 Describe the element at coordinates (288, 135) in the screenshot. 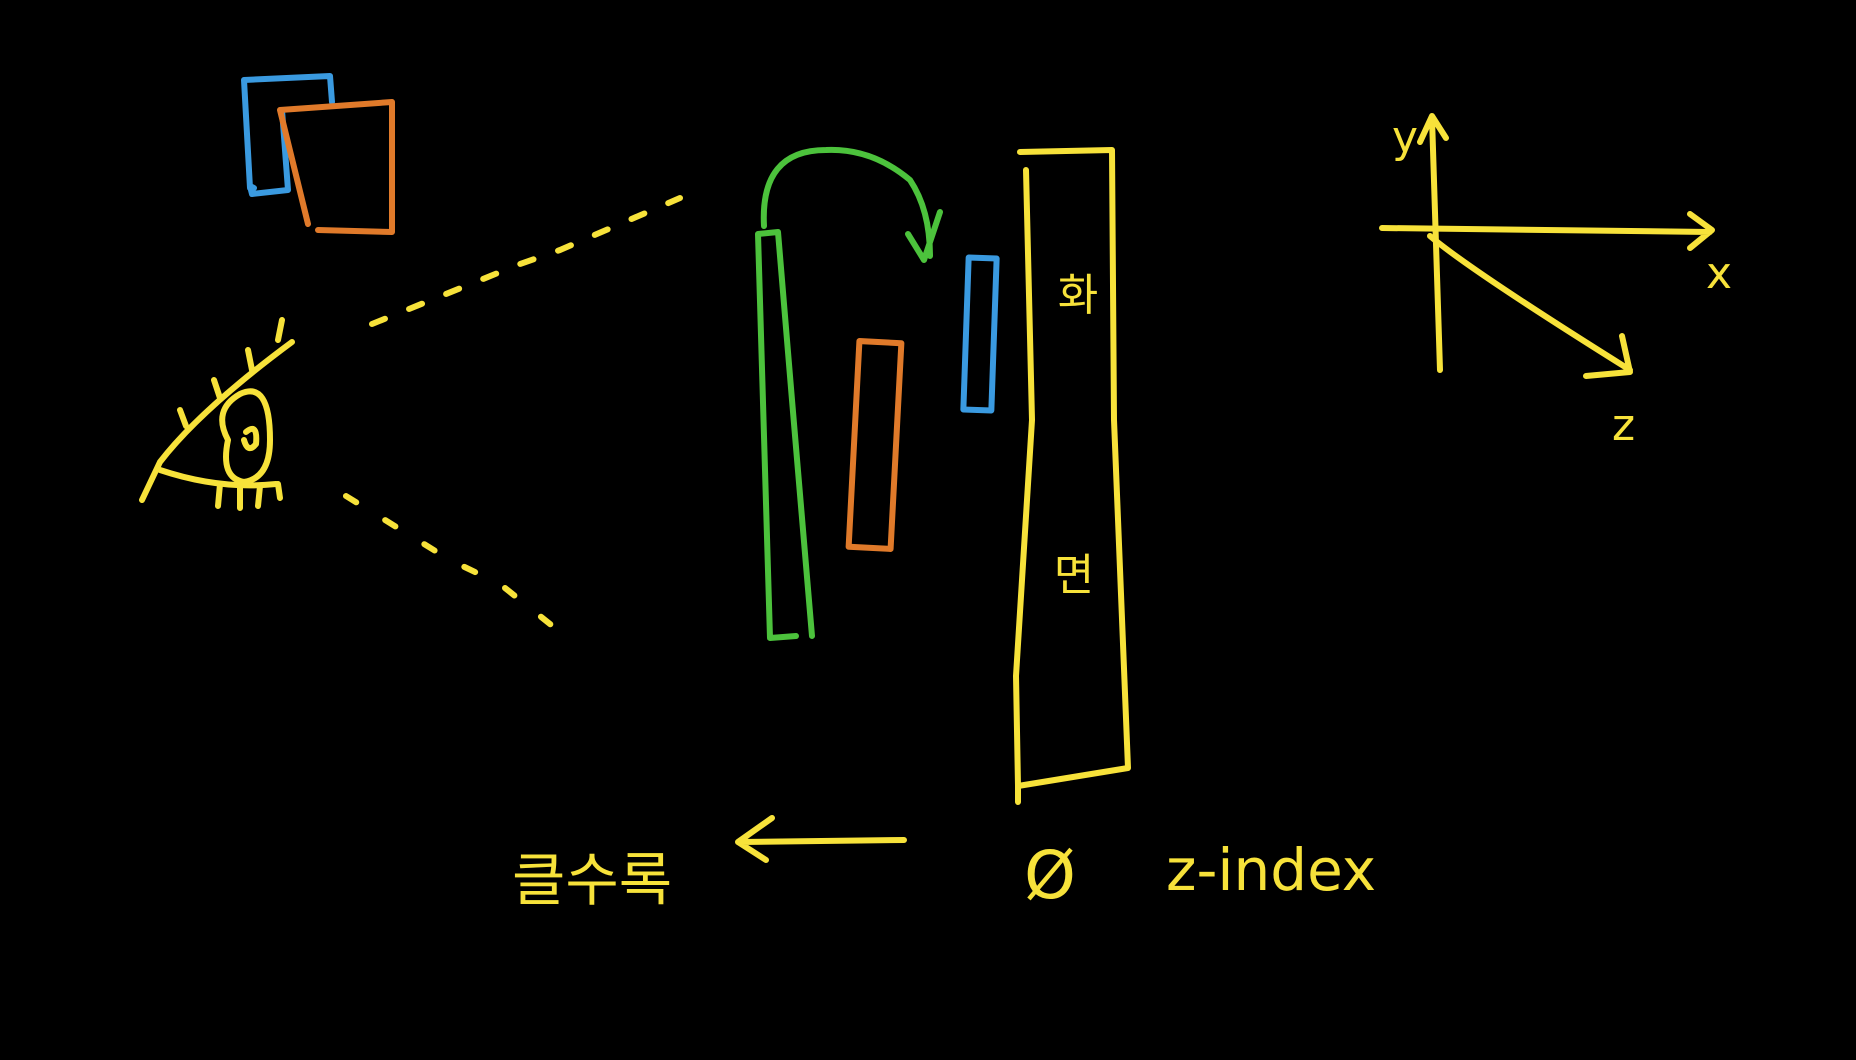

I see `blue-square` at that location.